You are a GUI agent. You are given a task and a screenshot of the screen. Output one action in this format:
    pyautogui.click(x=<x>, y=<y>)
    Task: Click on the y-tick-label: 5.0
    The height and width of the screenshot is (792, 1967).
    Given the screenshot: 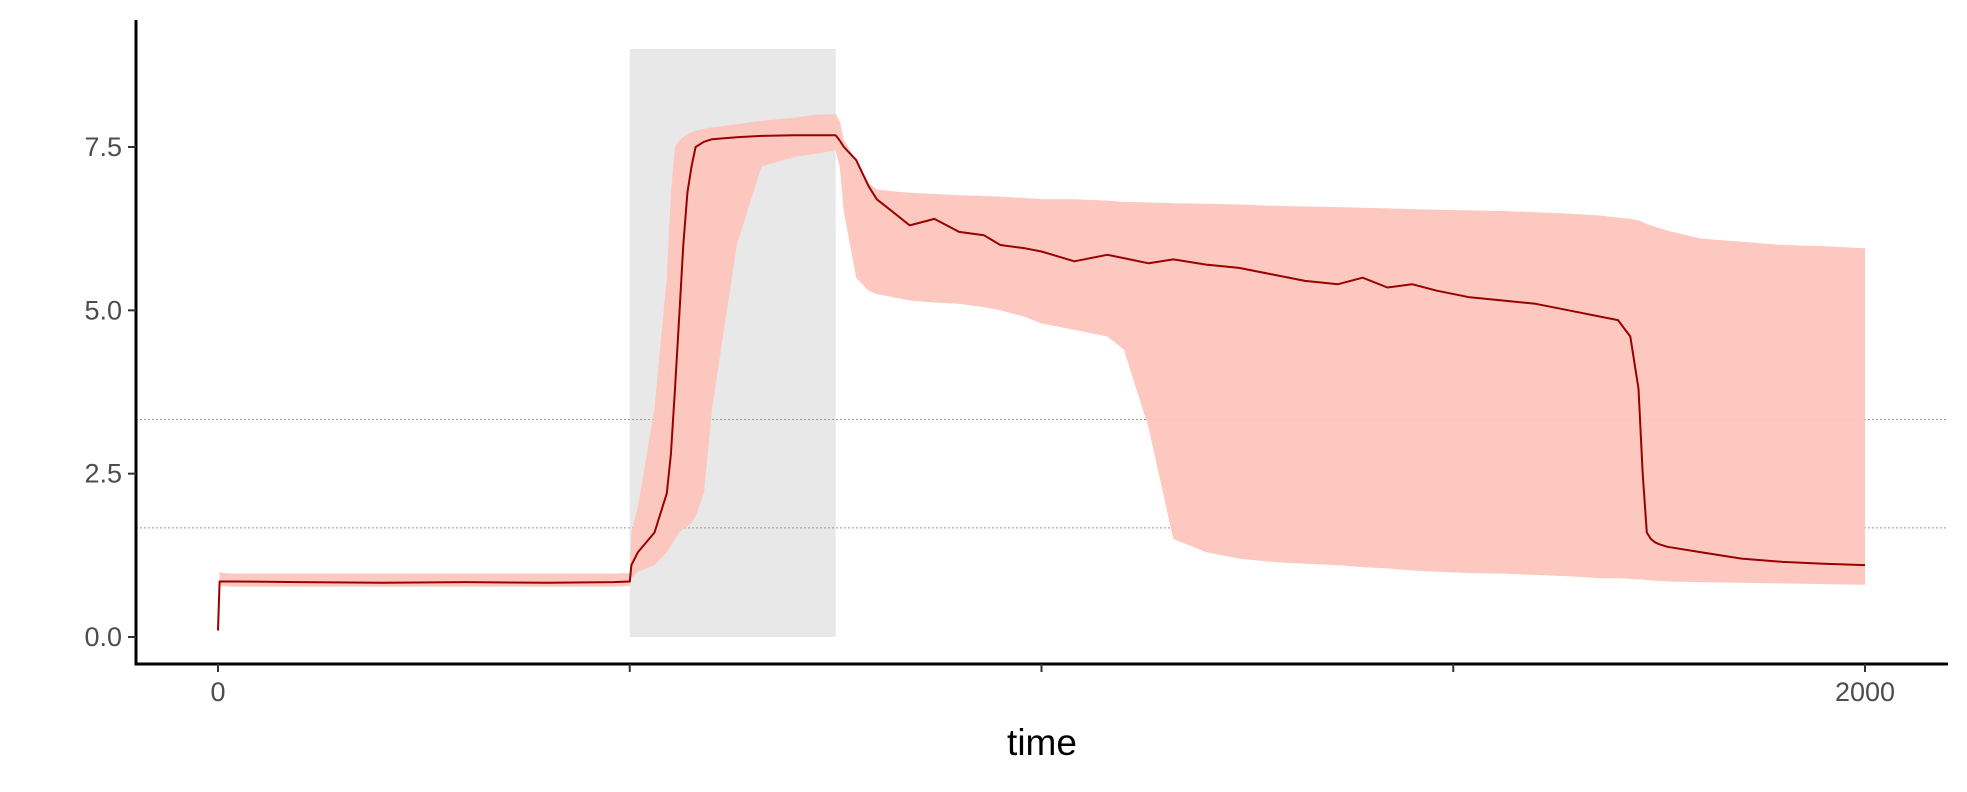 What is the action you would take?
    pyautogui.click(x=103, y=310)
    